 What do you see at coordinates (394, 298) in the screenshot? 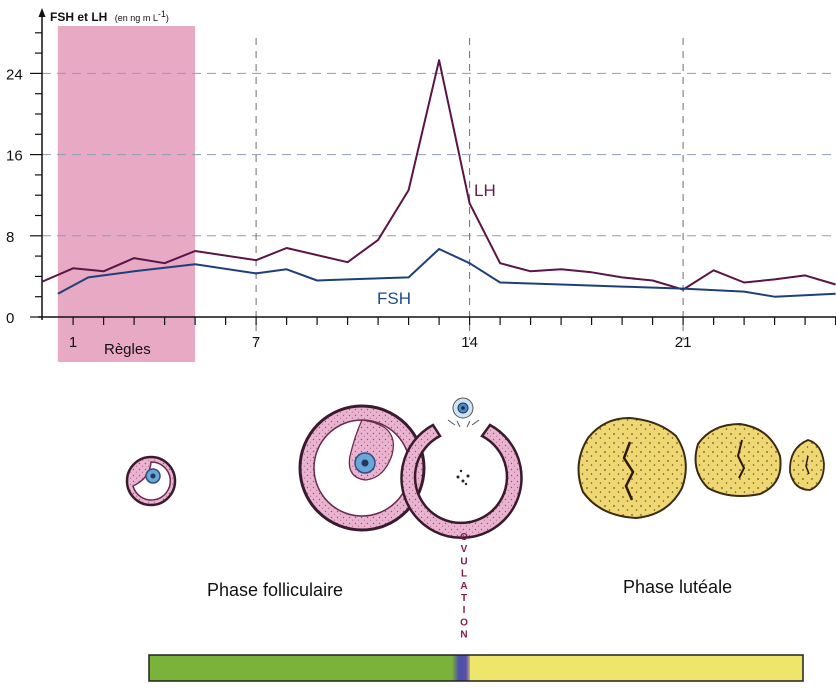
I see `legend-fsh-label: FSH` at bounding box center [394, 298].